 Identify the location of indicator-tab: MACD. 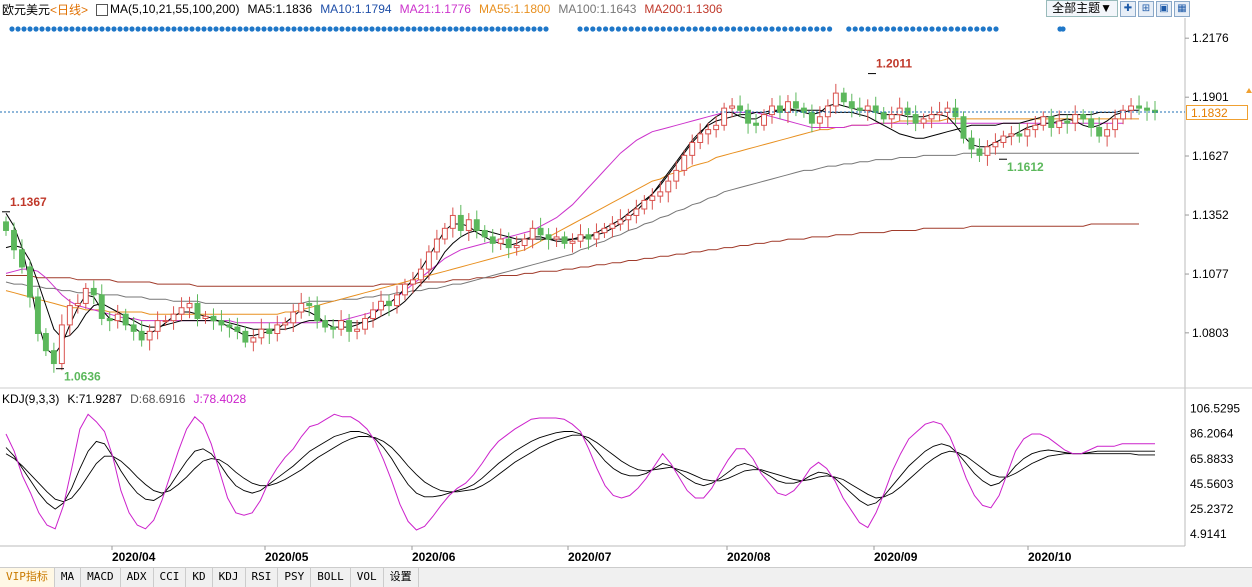
(101, 577).